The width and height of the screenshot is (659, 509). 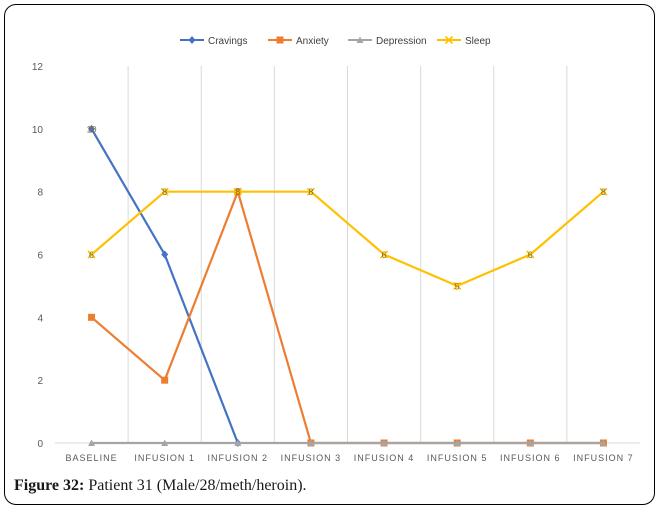 I want to click on series-line, so click(x=164, y=286).